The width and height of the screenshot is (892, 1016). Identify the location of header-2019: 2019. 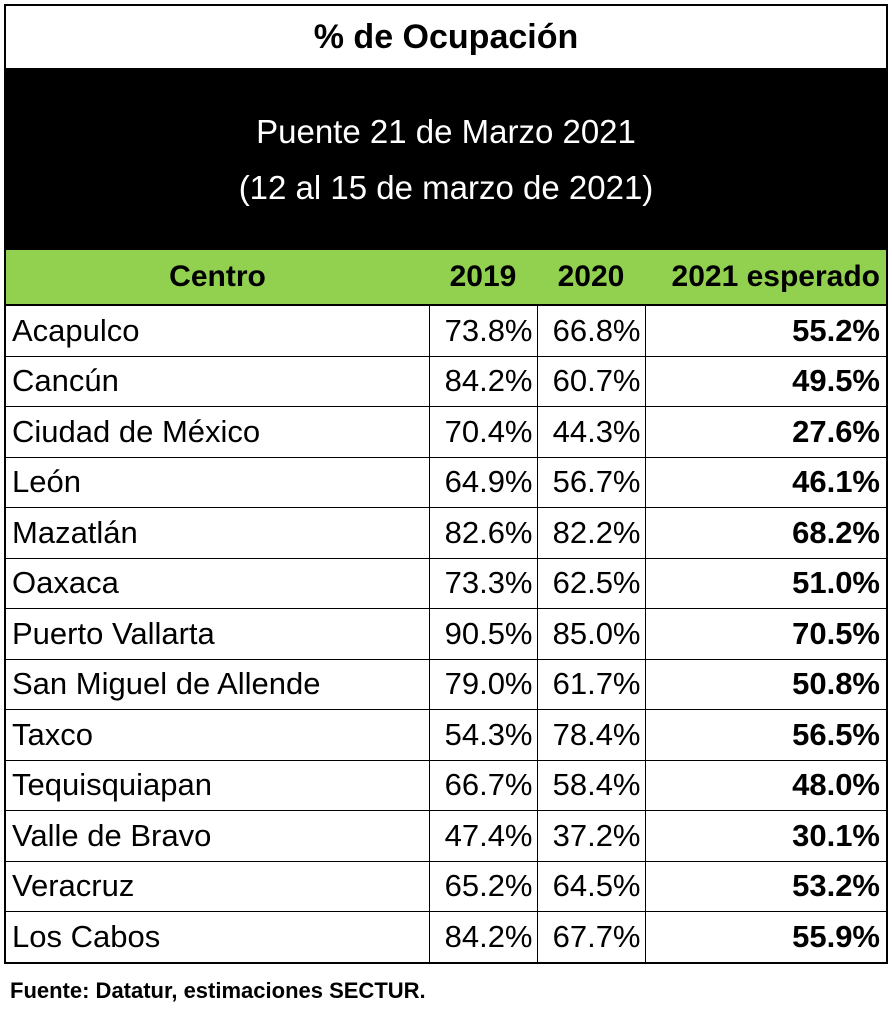
(483, 278).